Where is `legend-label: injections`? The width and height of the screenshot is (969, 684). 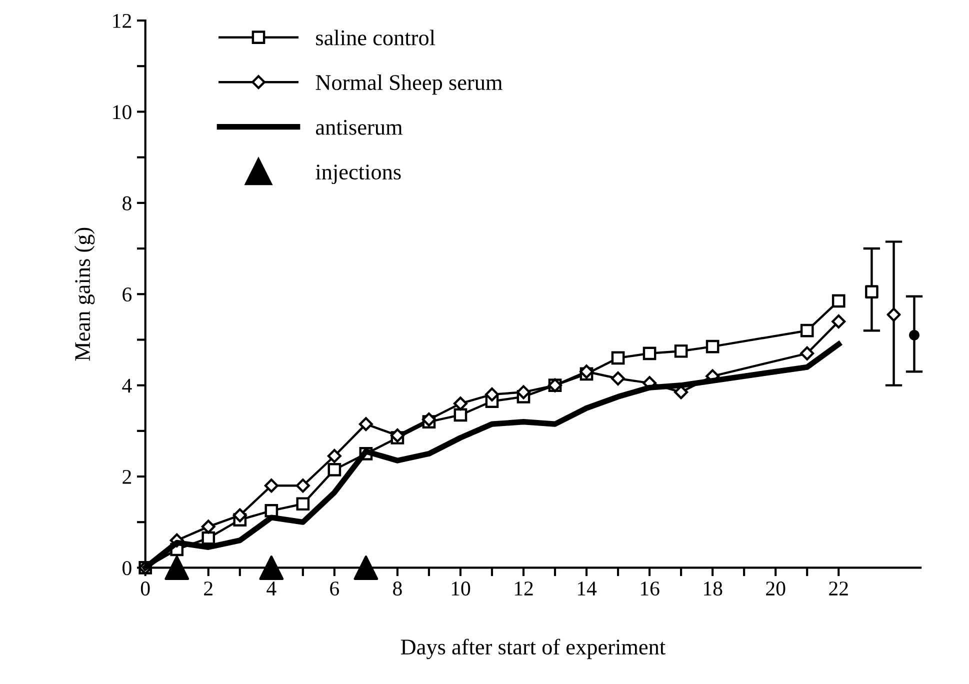
legend-label: injections is located at coordinates (358, 174).